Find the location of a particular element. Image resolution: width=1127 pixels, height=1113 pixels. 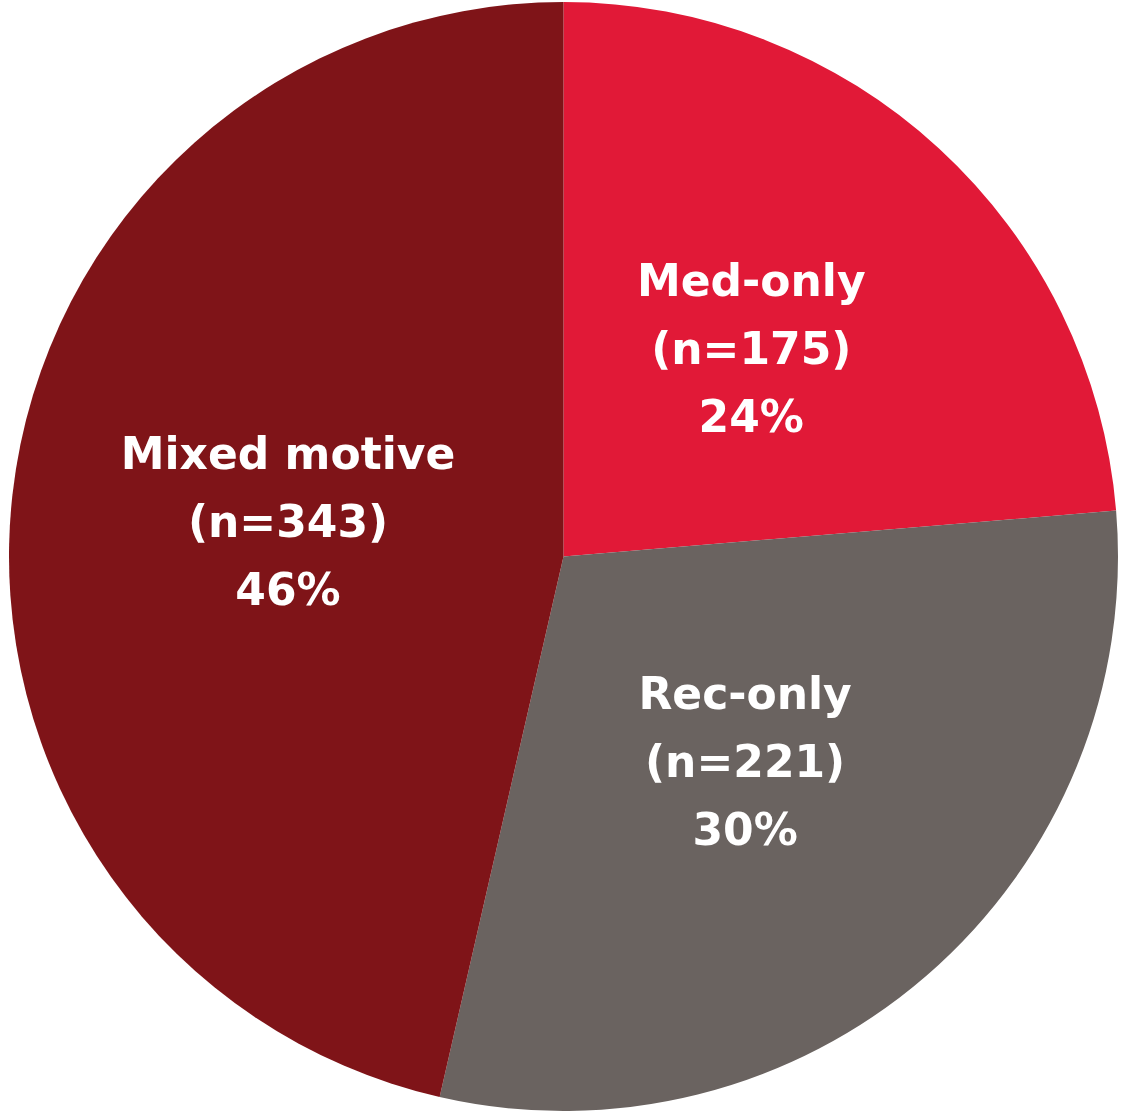

slice-label: Rec-only is located at coordinates (745, 694).